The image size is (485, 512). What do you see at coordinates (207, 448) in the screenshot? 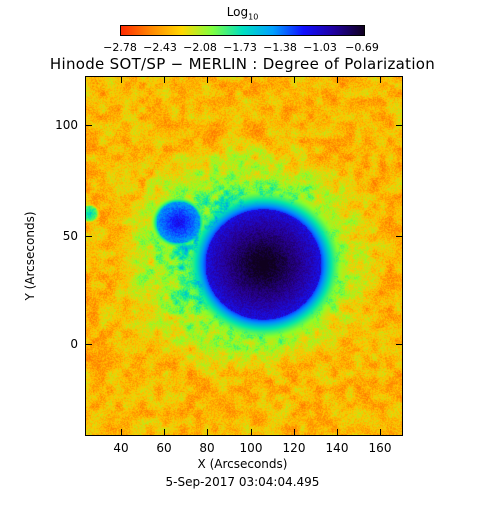
I see `x-tick-label: 80` at bounding box center [207, 448].